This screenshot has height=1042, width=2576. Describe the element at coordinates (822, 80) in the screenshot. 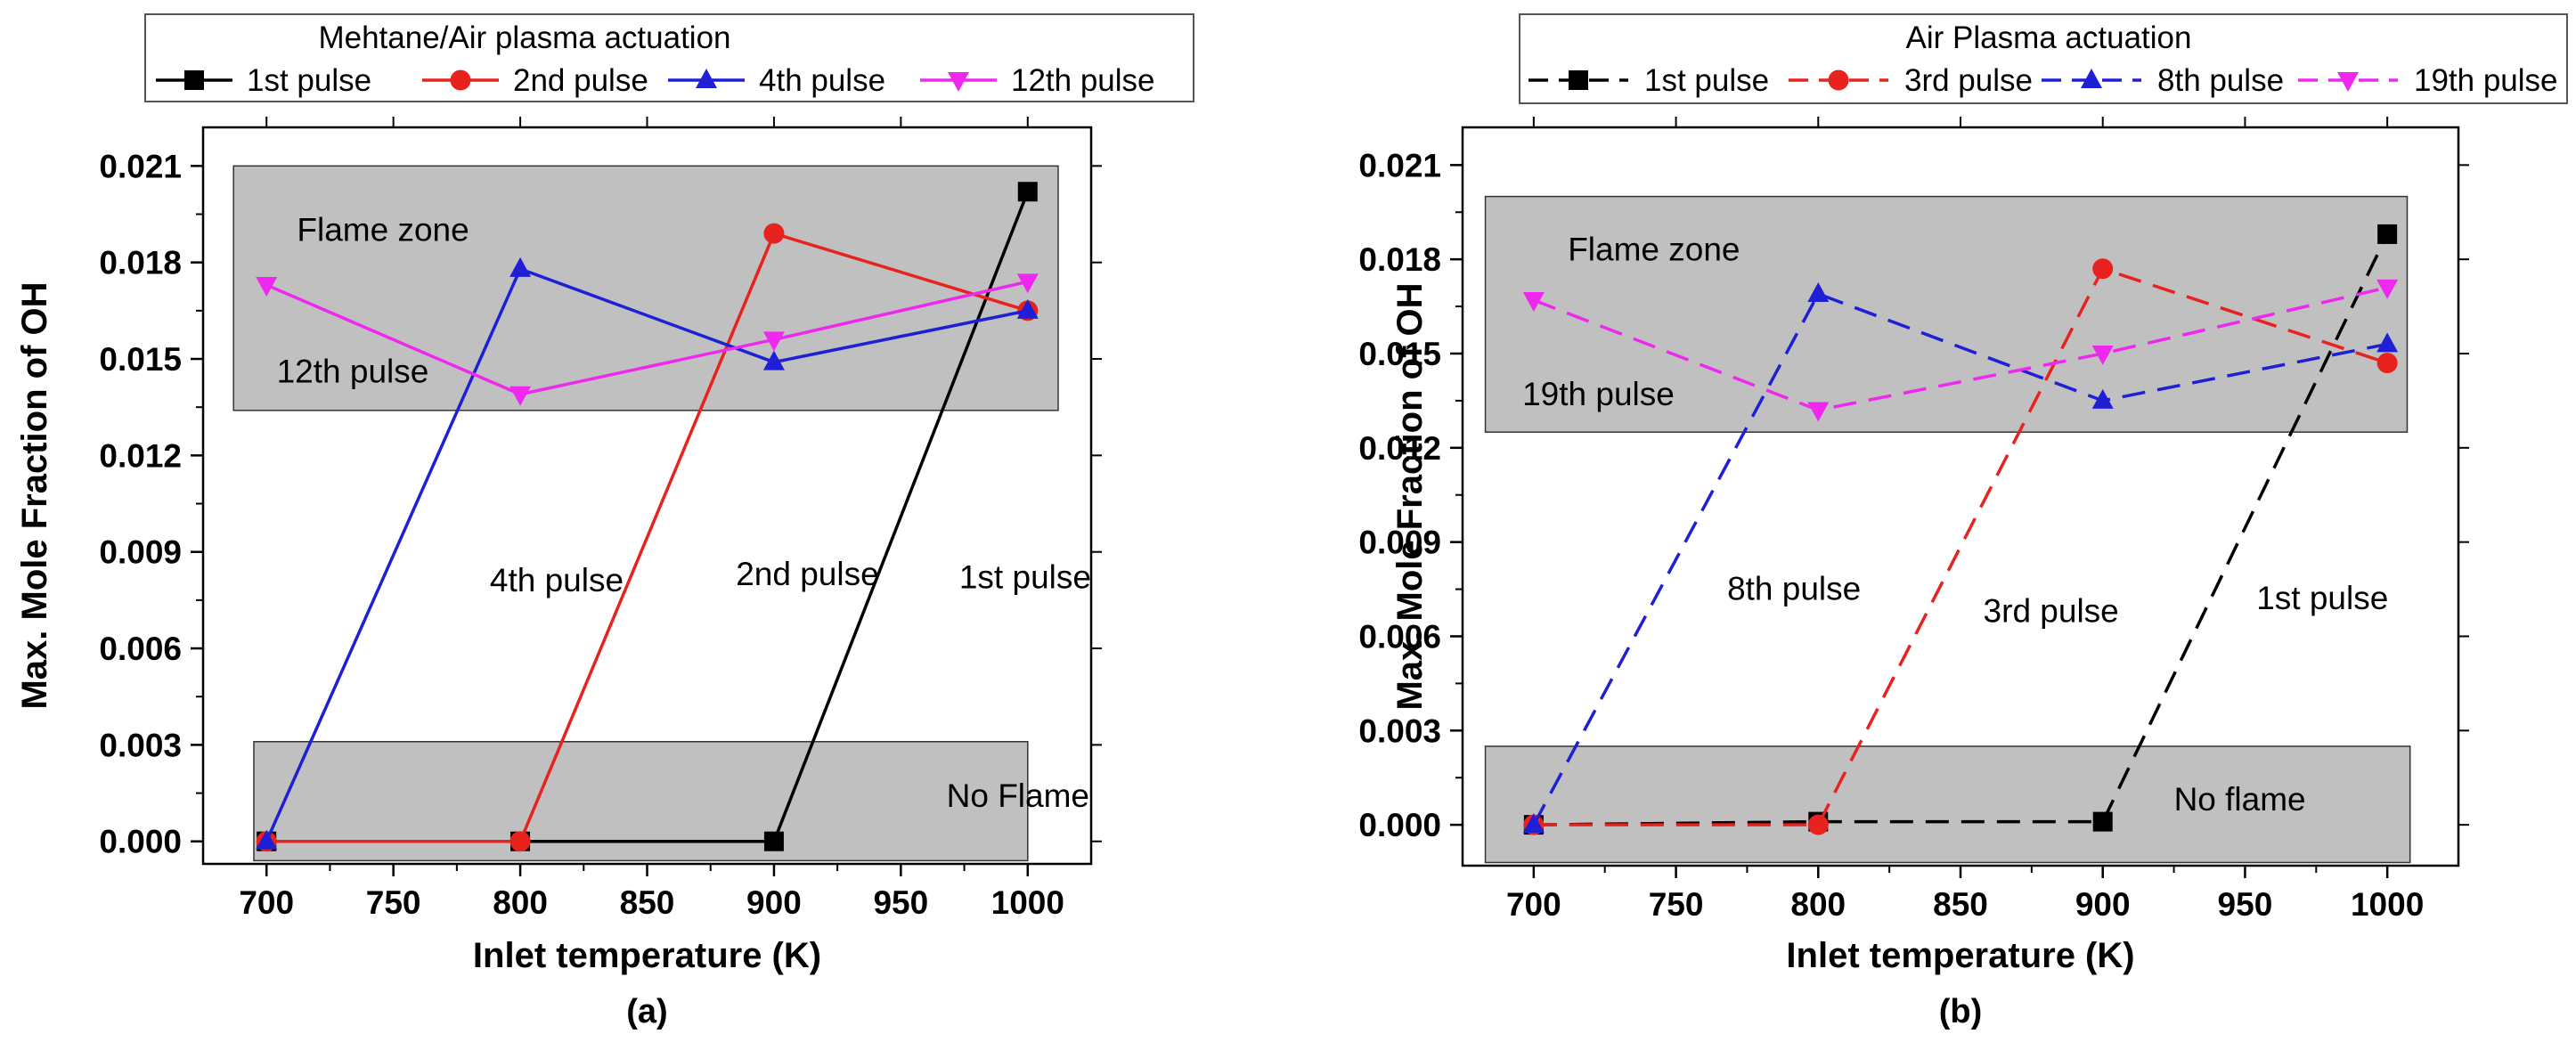

I see `legend-entry-label: 4th pulse` at that location.